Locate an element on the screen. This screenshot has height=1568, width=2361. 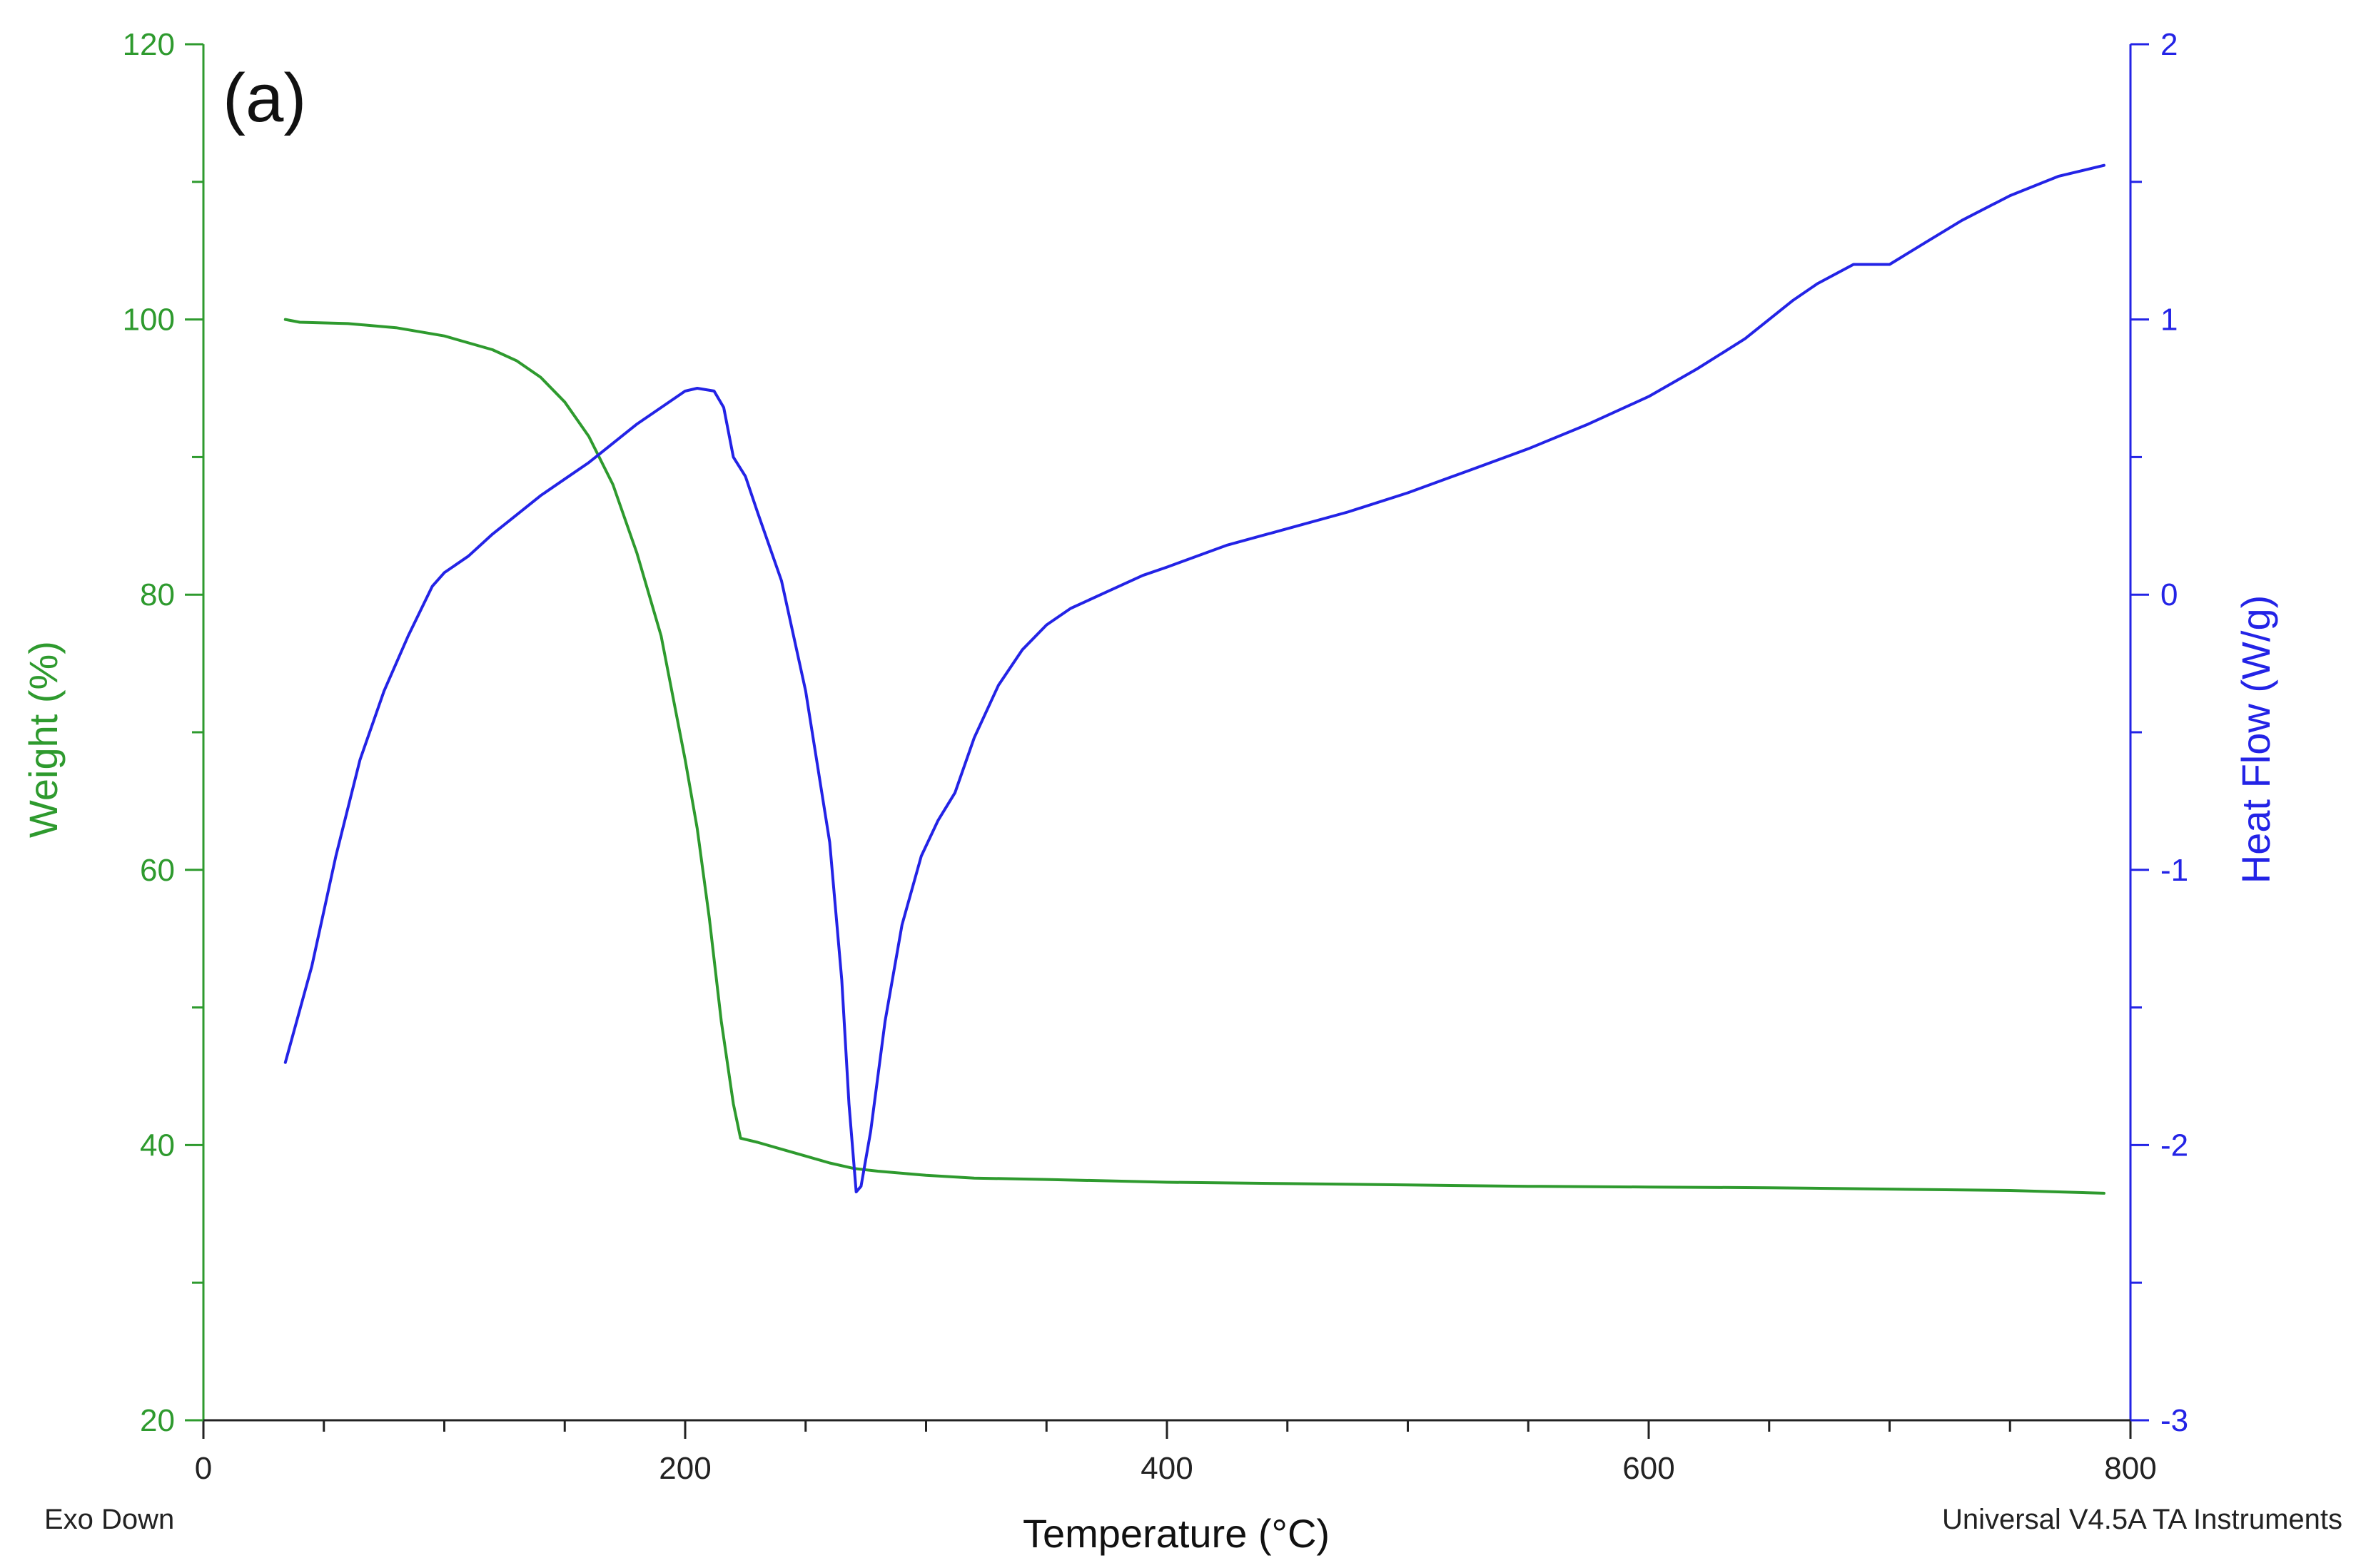
x-tick-label: 600 is located at coordinates (1648, 1468).